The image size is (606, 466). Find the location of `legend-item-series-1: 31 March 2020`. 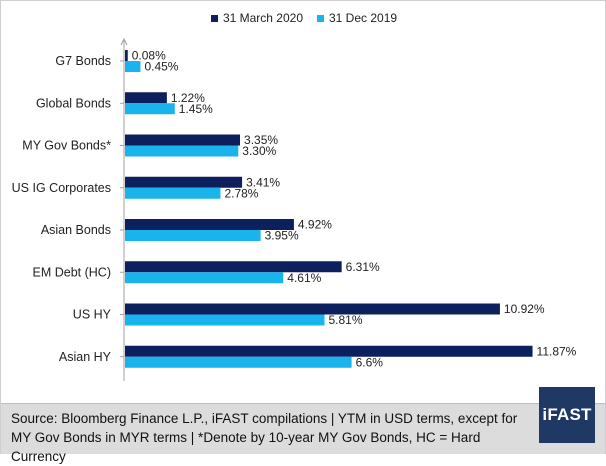

legend-item-series-1: 31 March 2020 is located at coordinates (256, 18).